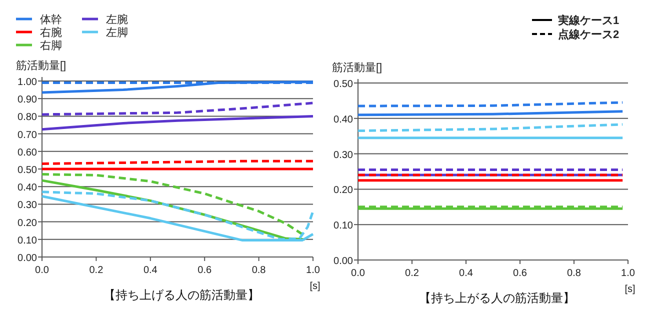 Image resolution: width=650 pixels, height=320 pixels. Describe the element at coordinates (28, 118) in the screenshot. I see `y-tick-label: 0.80` at that location.